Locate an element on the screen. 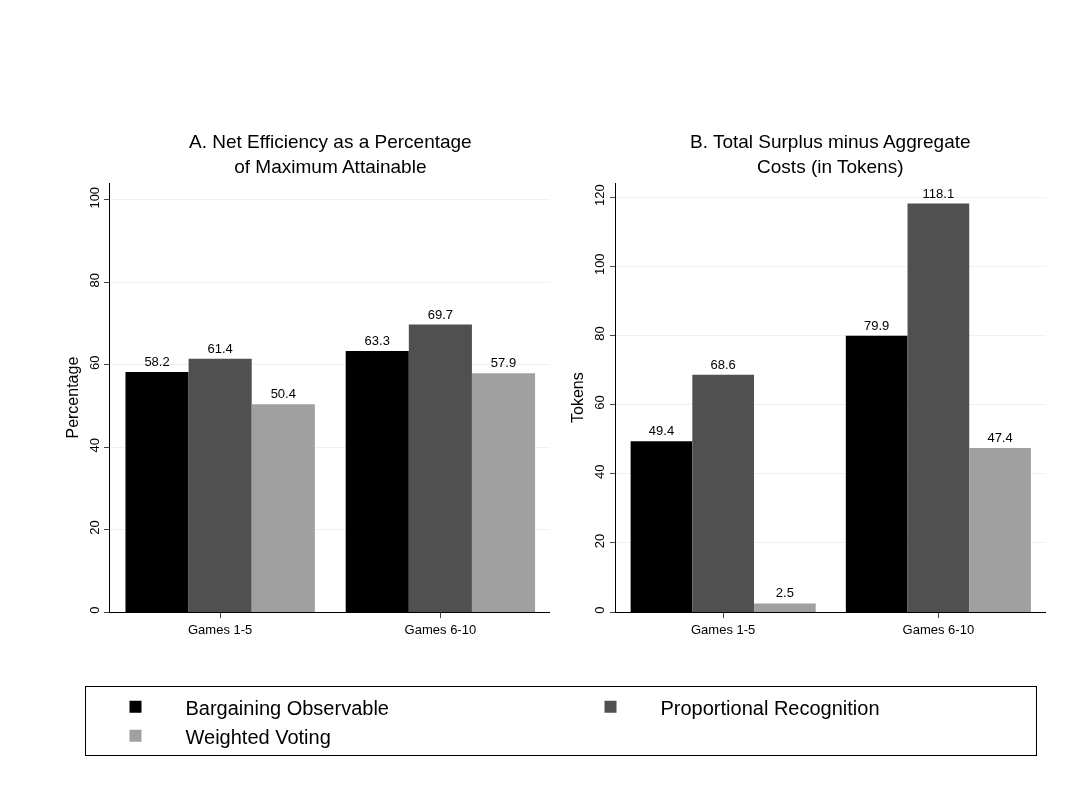  data-label: 49.4 is located at coordinates (661, 431).